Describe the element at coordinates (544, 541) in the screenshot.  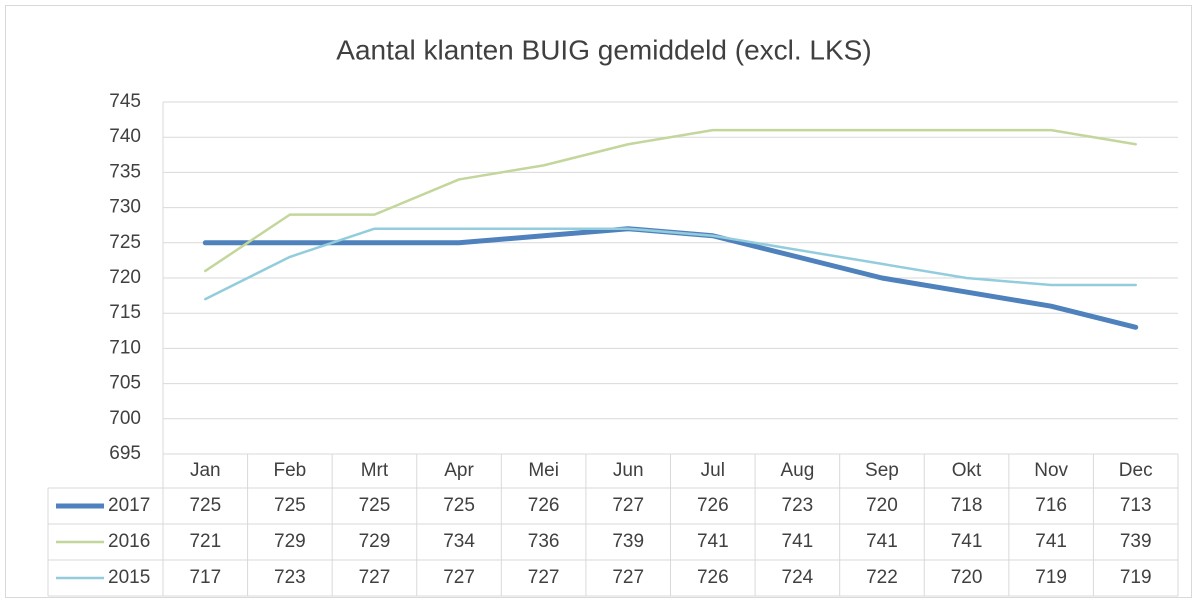
I see `table-value: 736` at that location.